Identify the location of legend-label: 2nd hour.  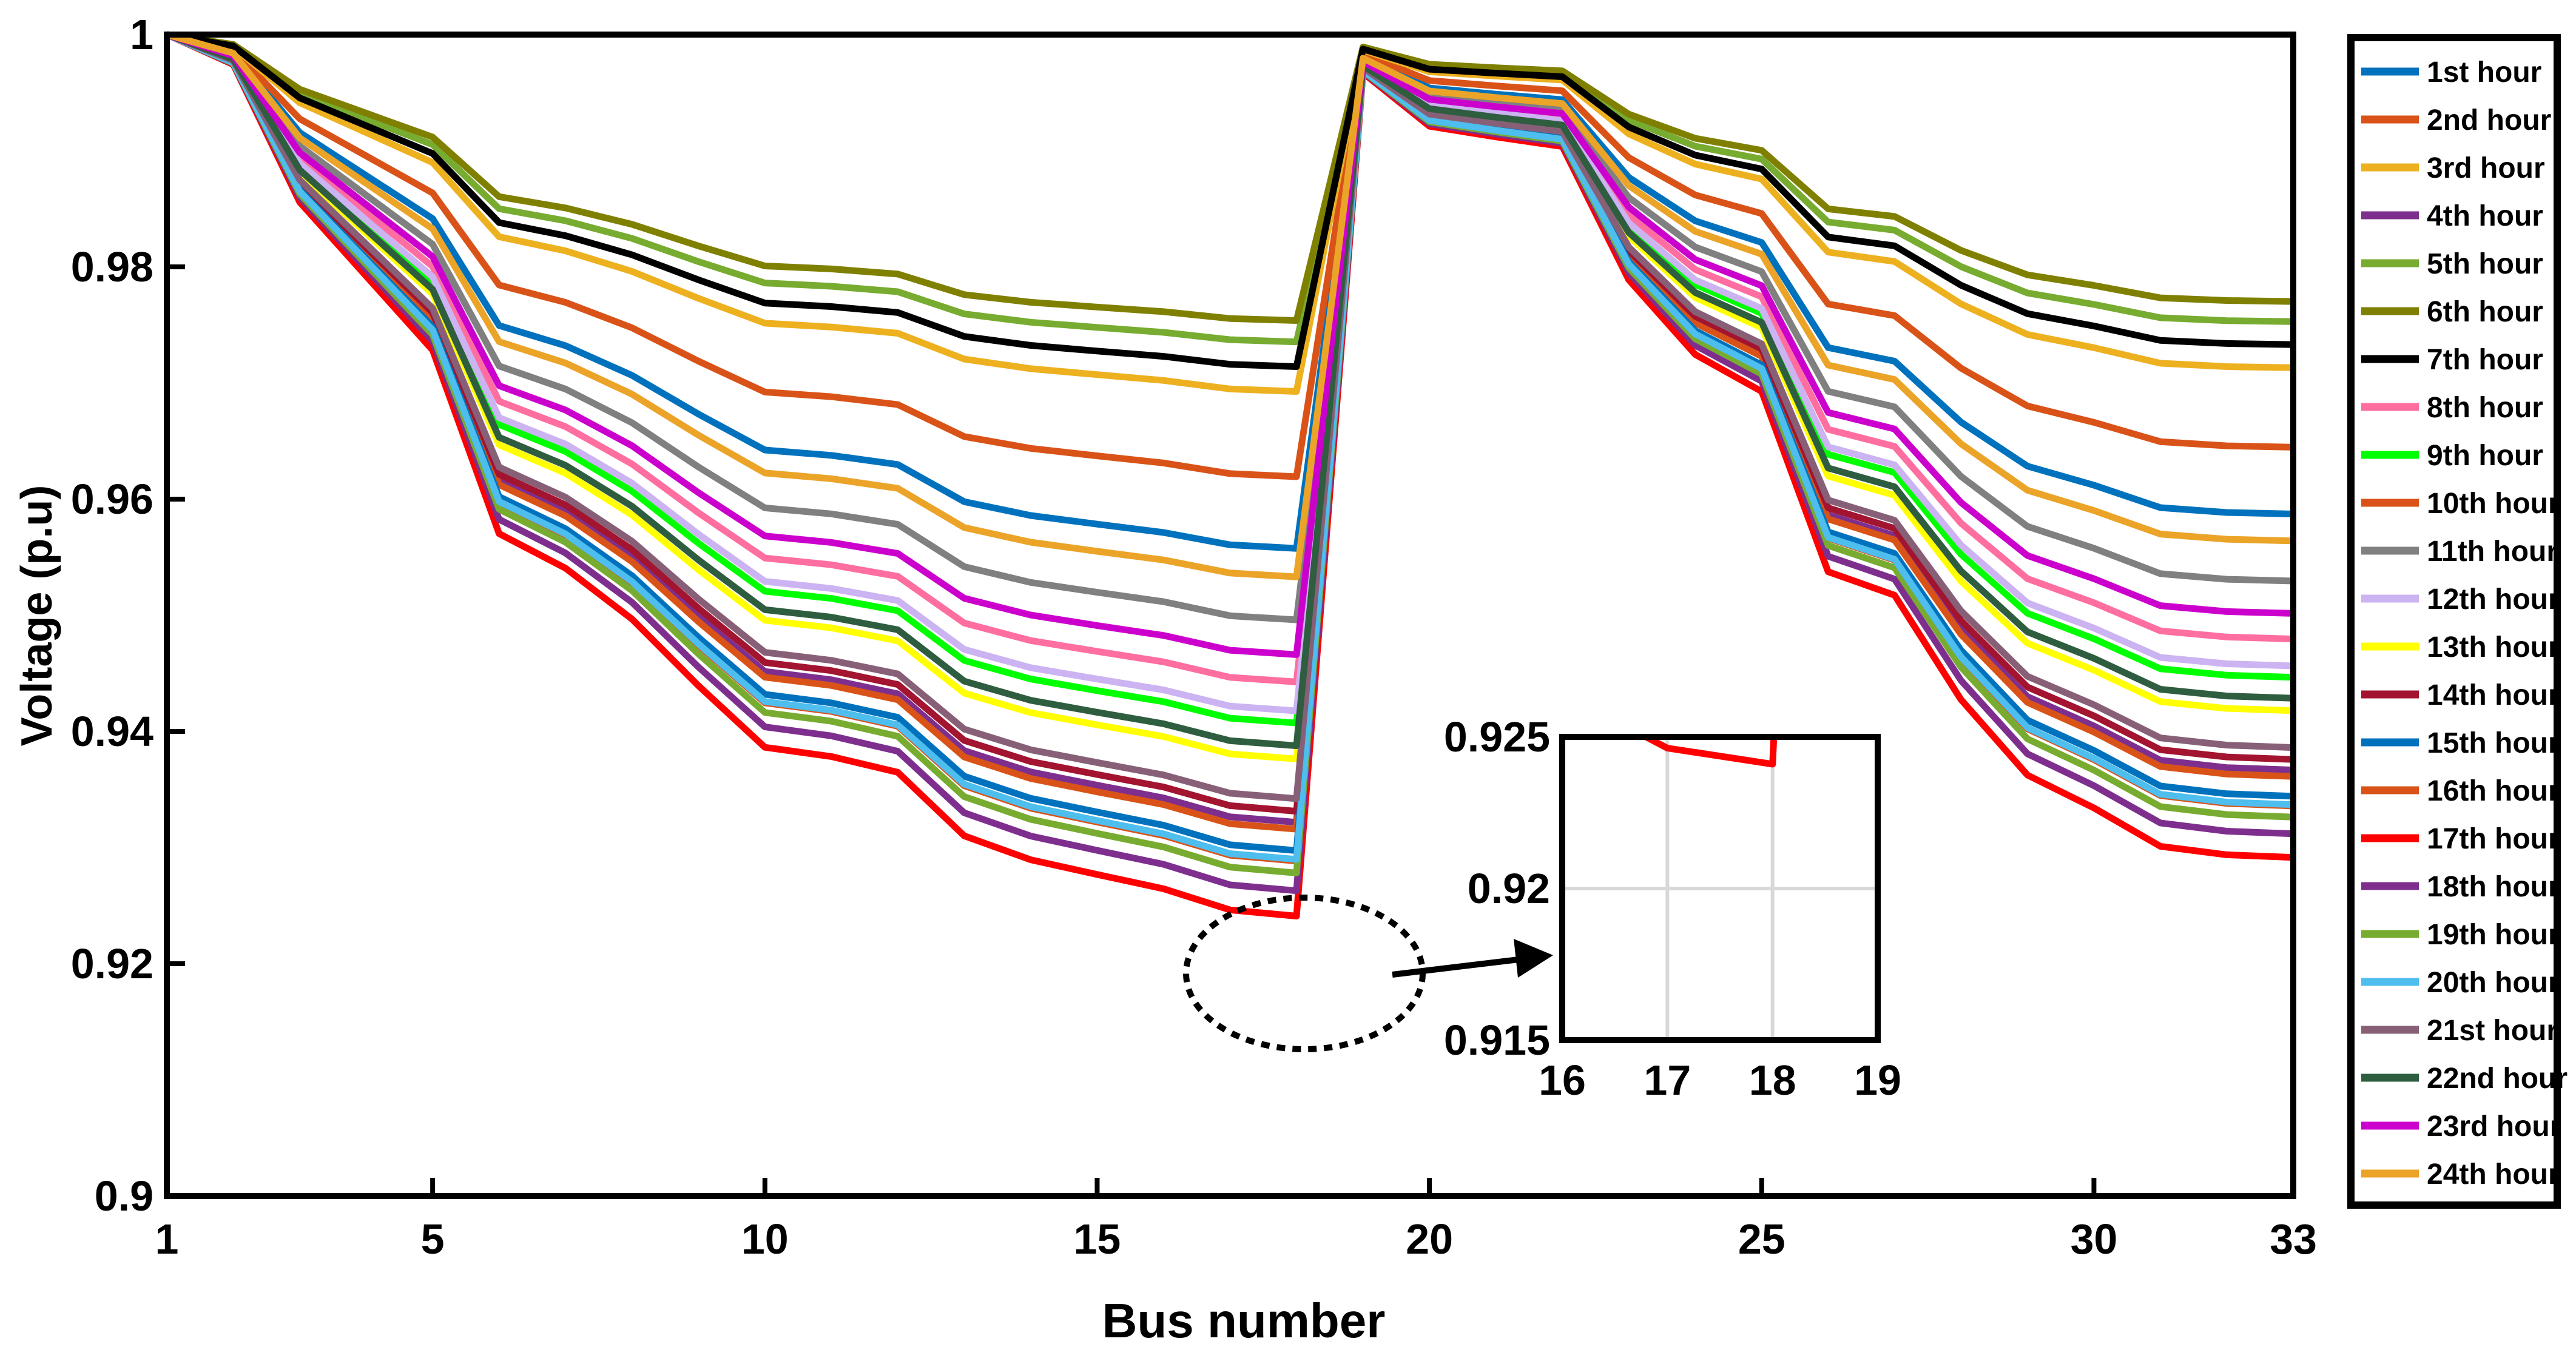
(2489, 120).